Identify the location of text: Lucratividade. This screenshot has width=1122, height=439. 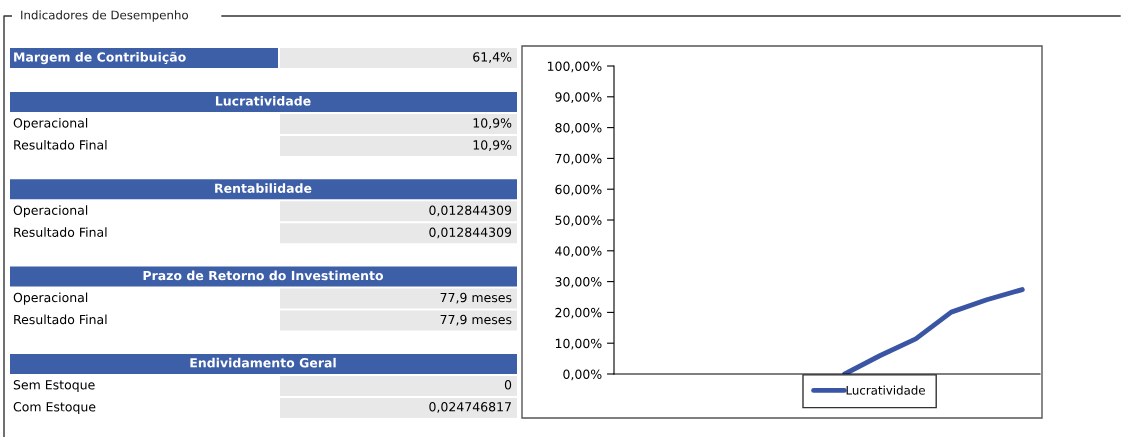
(263, 100).